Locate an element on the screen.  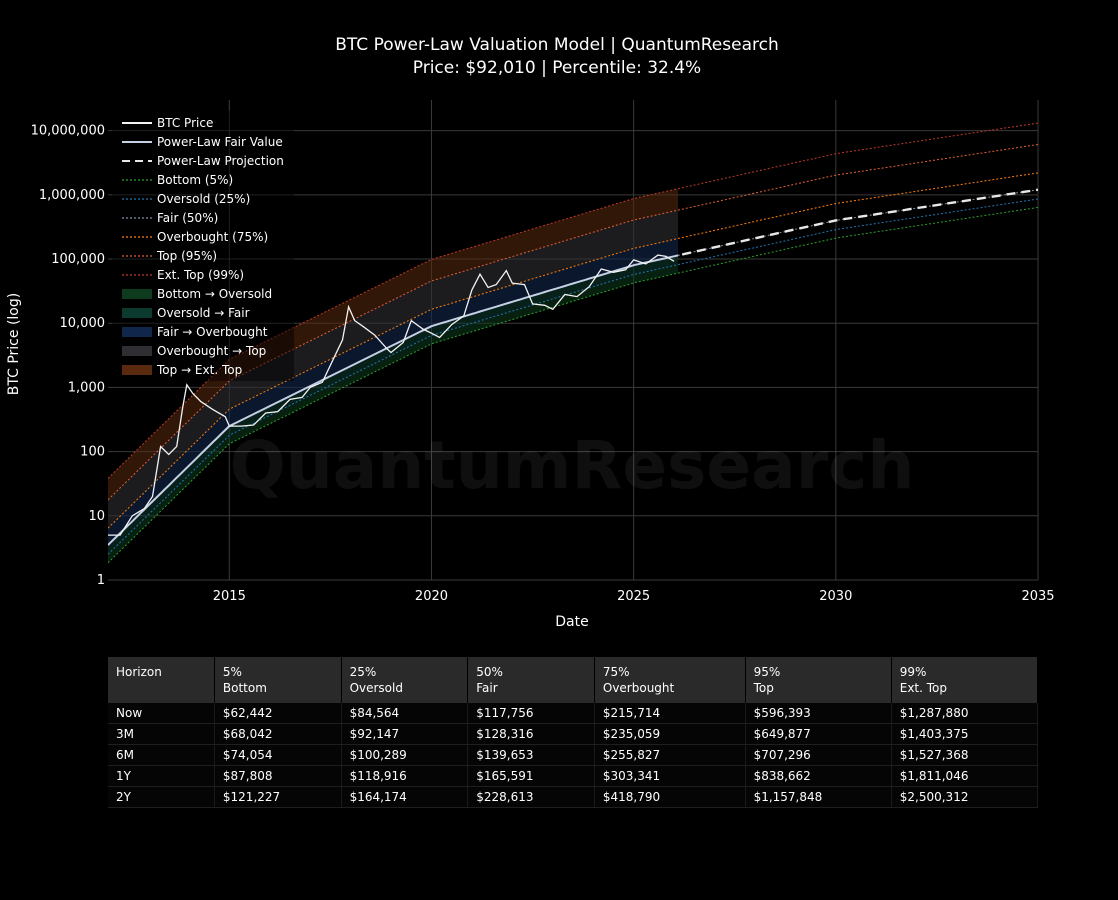
watermark: QuantumResearch is located at coordinates (572, 465).